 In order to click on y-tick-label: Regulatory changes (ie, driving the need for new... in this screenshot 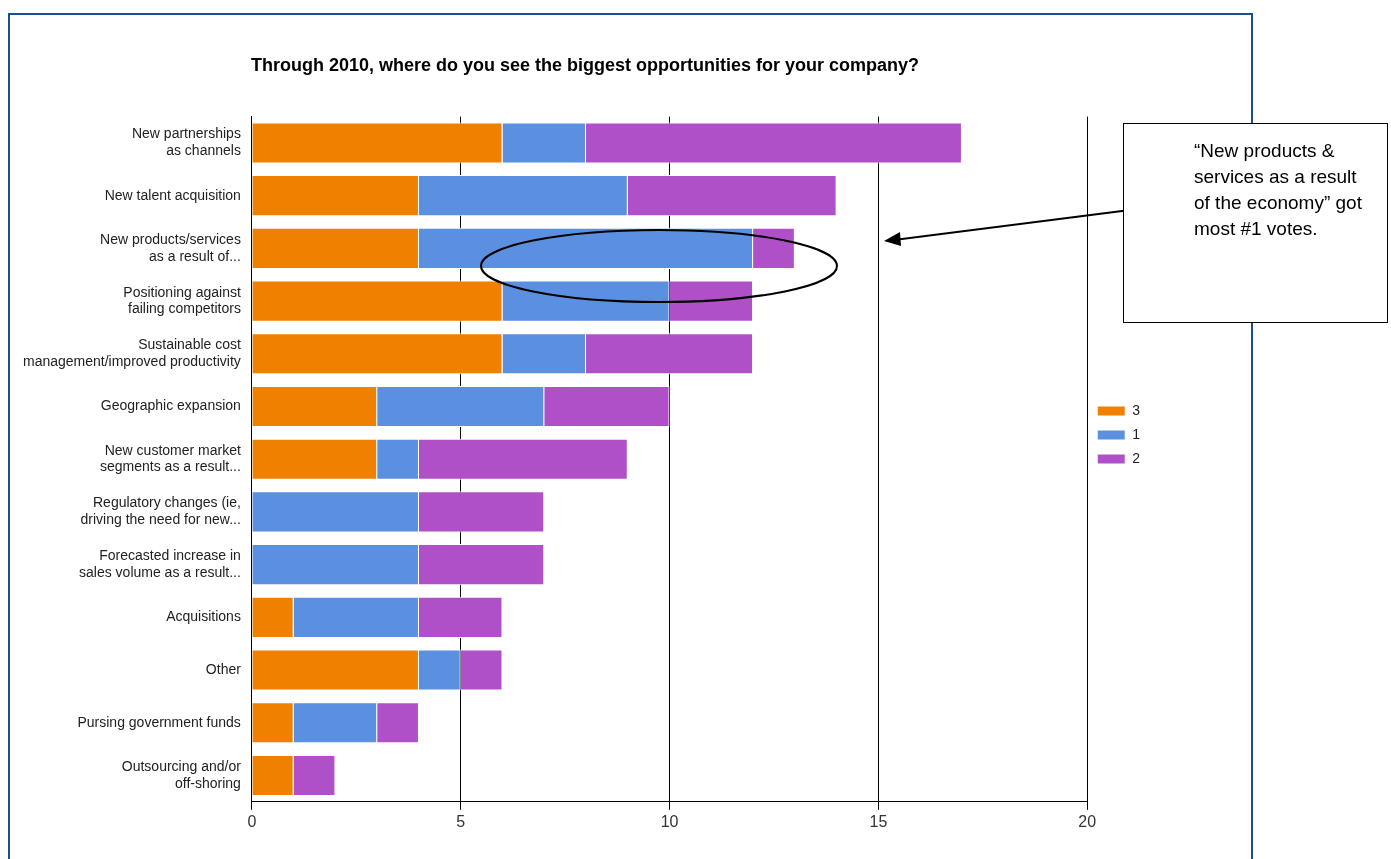, I will do `click(160, 511)`.